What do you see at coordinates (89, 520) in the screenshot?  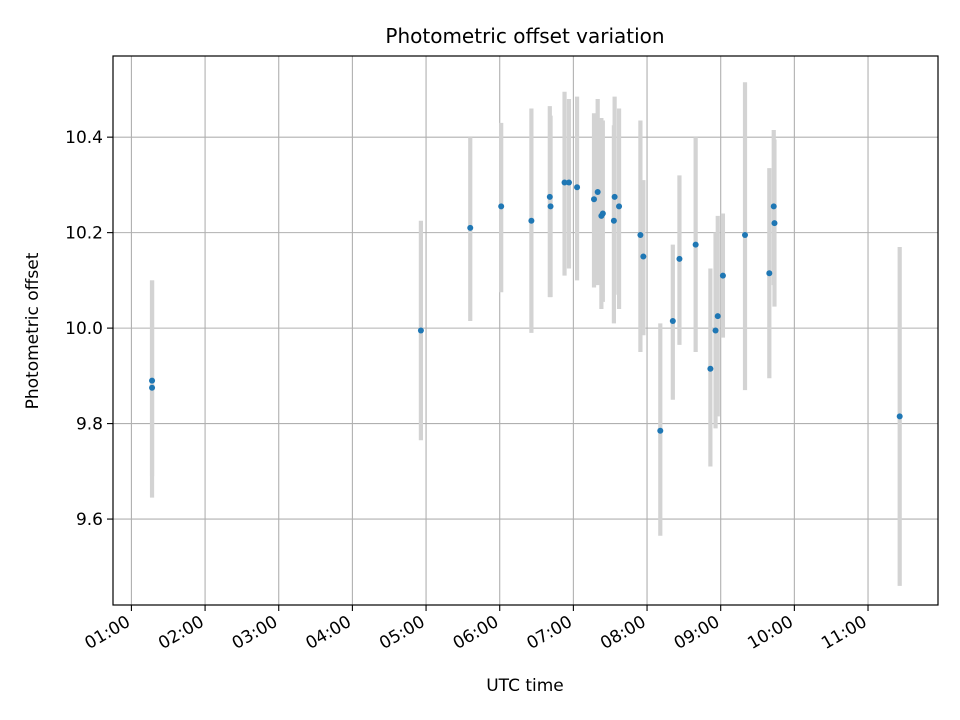 I see `y-tick-label: 9.6` at bounding box center [89, 520].